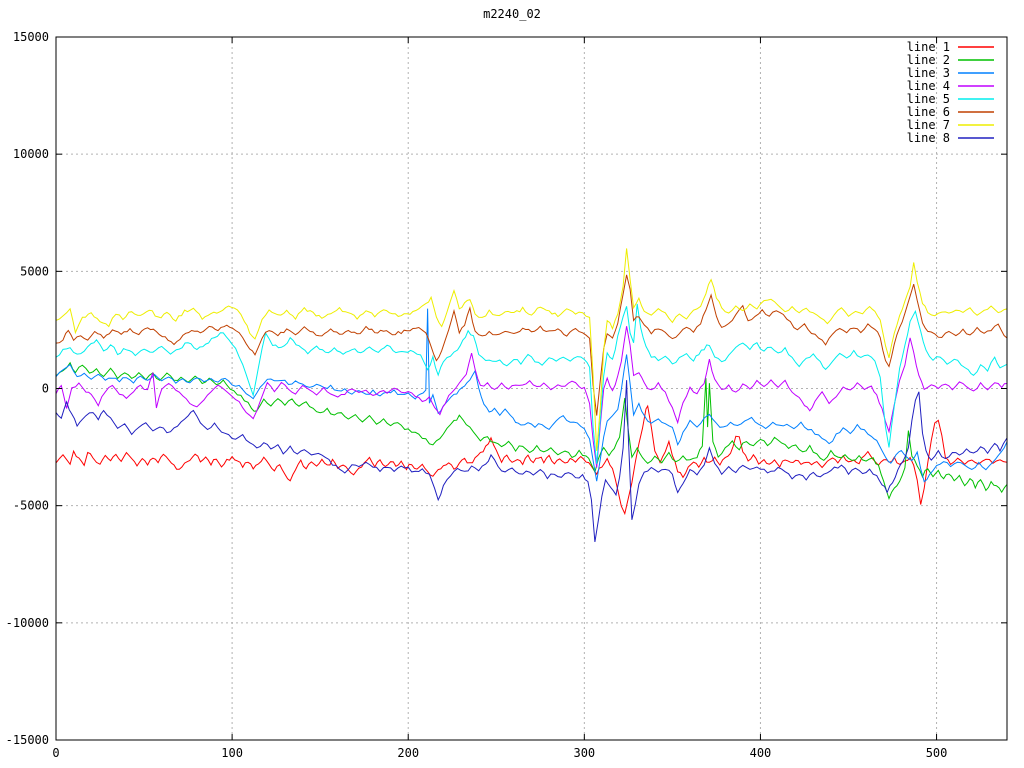  I want to click on x-tick-label: 400, so click(761, 753).